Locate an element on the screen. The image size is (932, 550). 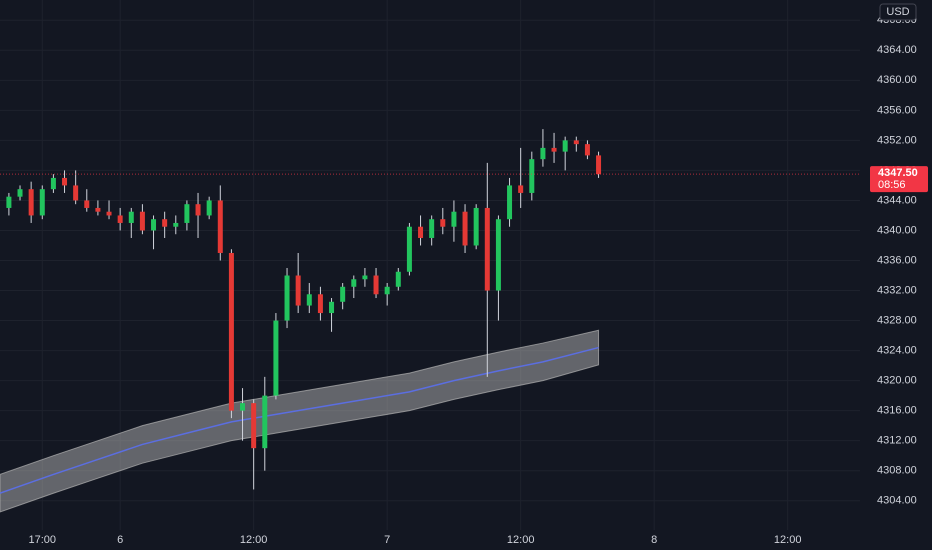
currency-box is located at coordinates (898, 12).